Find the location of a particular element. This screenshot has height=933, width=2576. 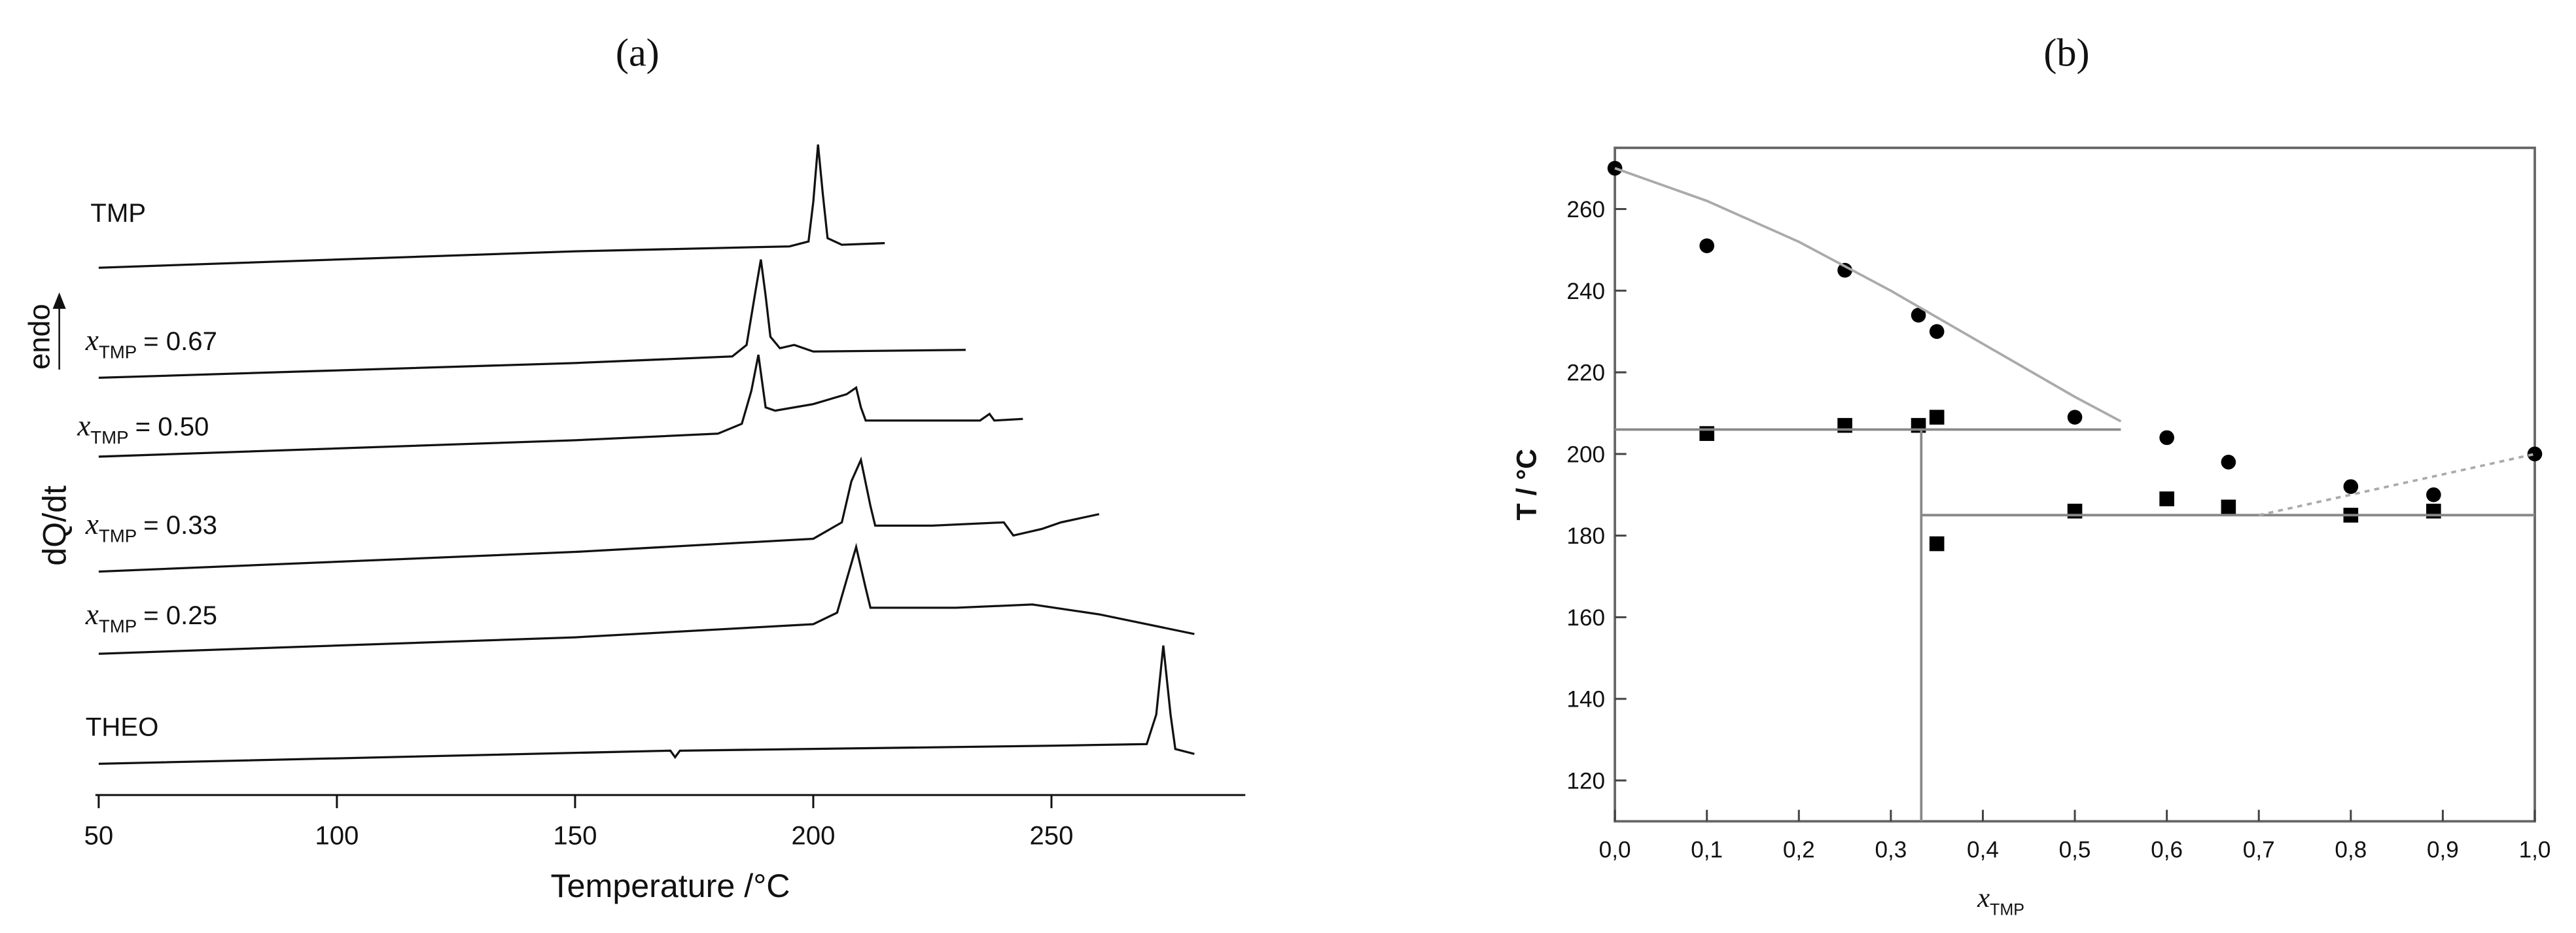

x-axis-symbol: x is located at coordinates (1983, 898).